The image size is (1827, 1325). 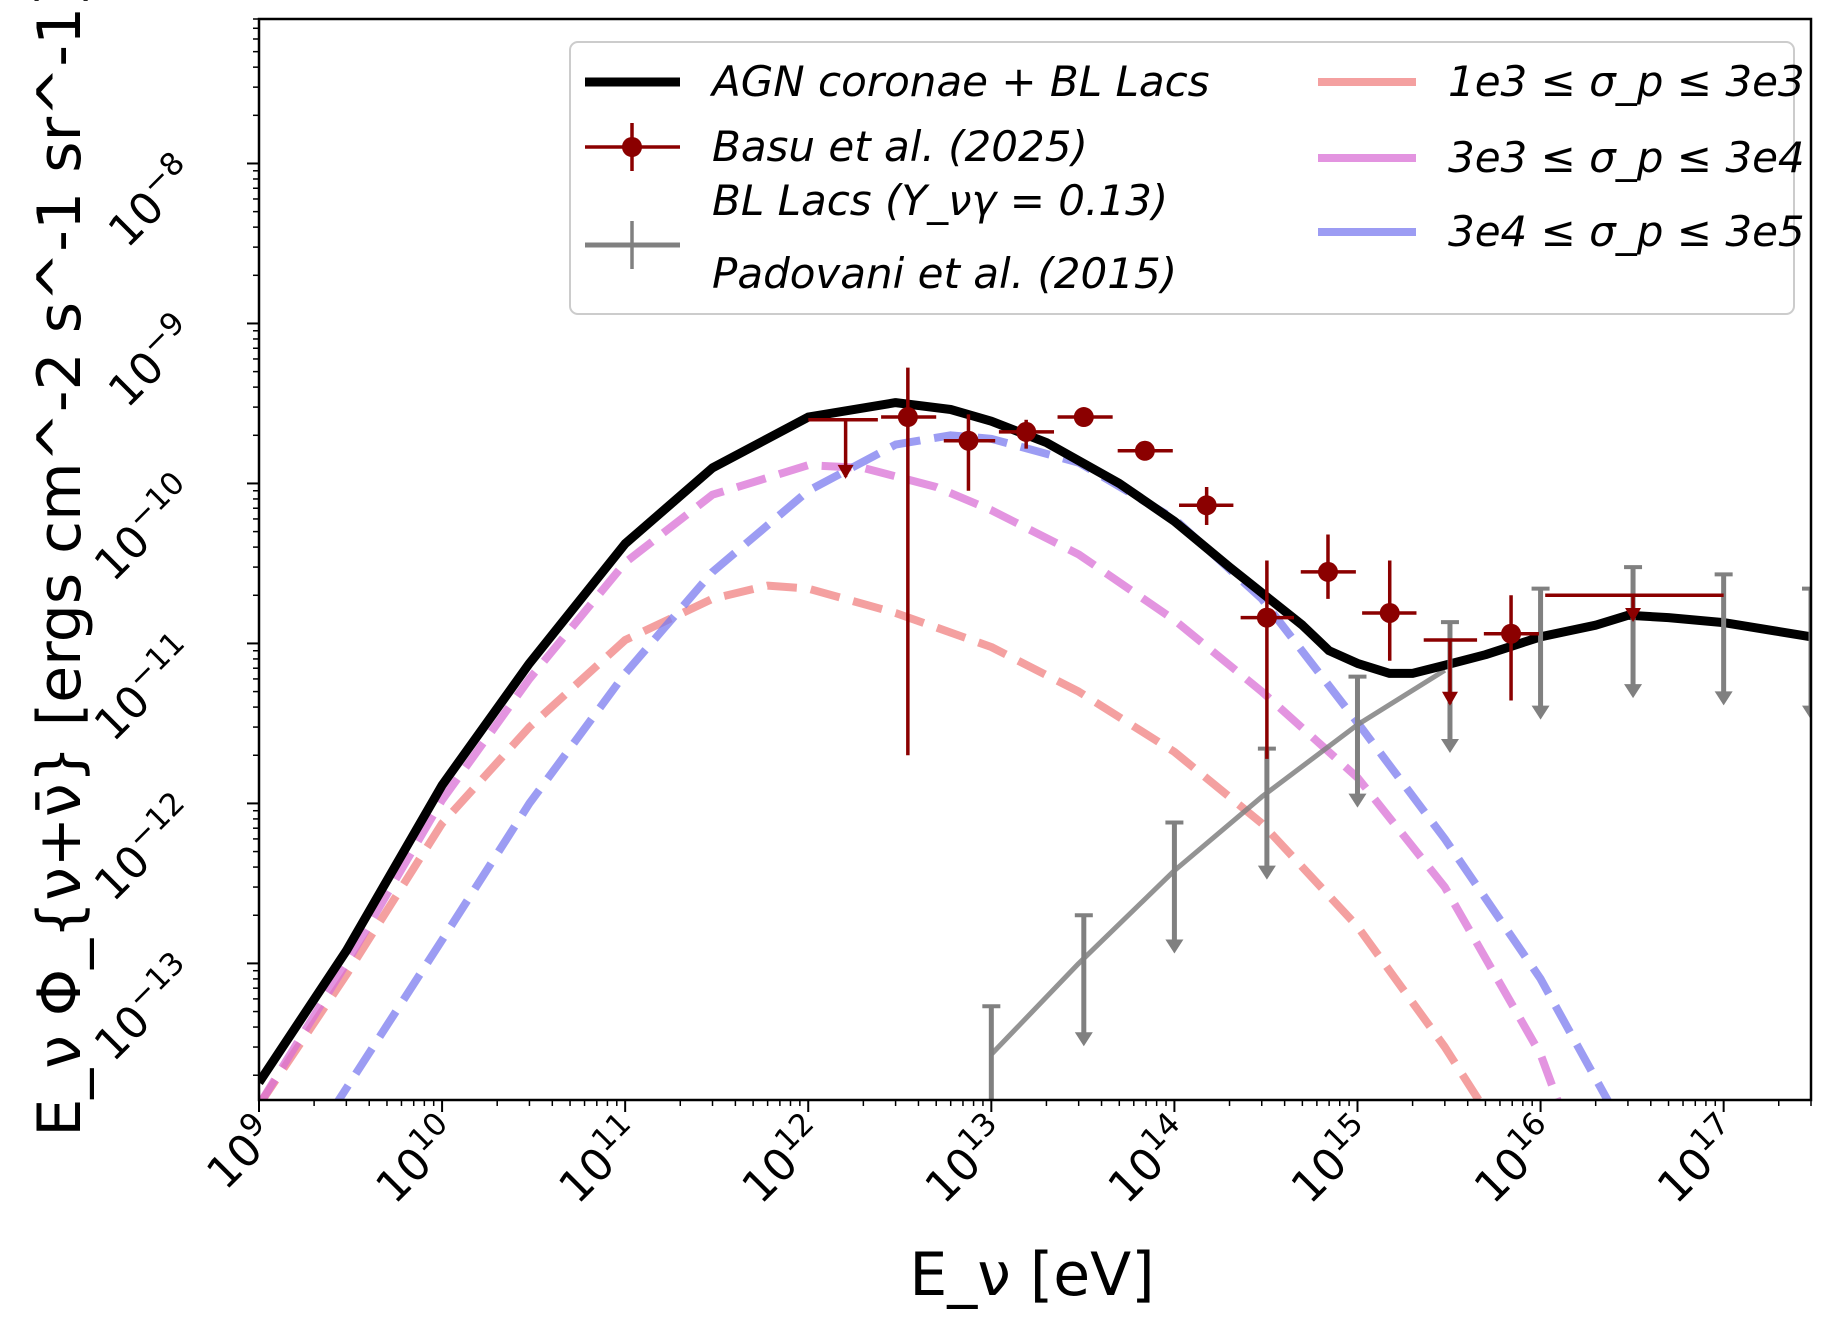 I want to click on legend-label: 3e4 ≤ σ_p ≤ 3e5, so click(x=1626, y=231).